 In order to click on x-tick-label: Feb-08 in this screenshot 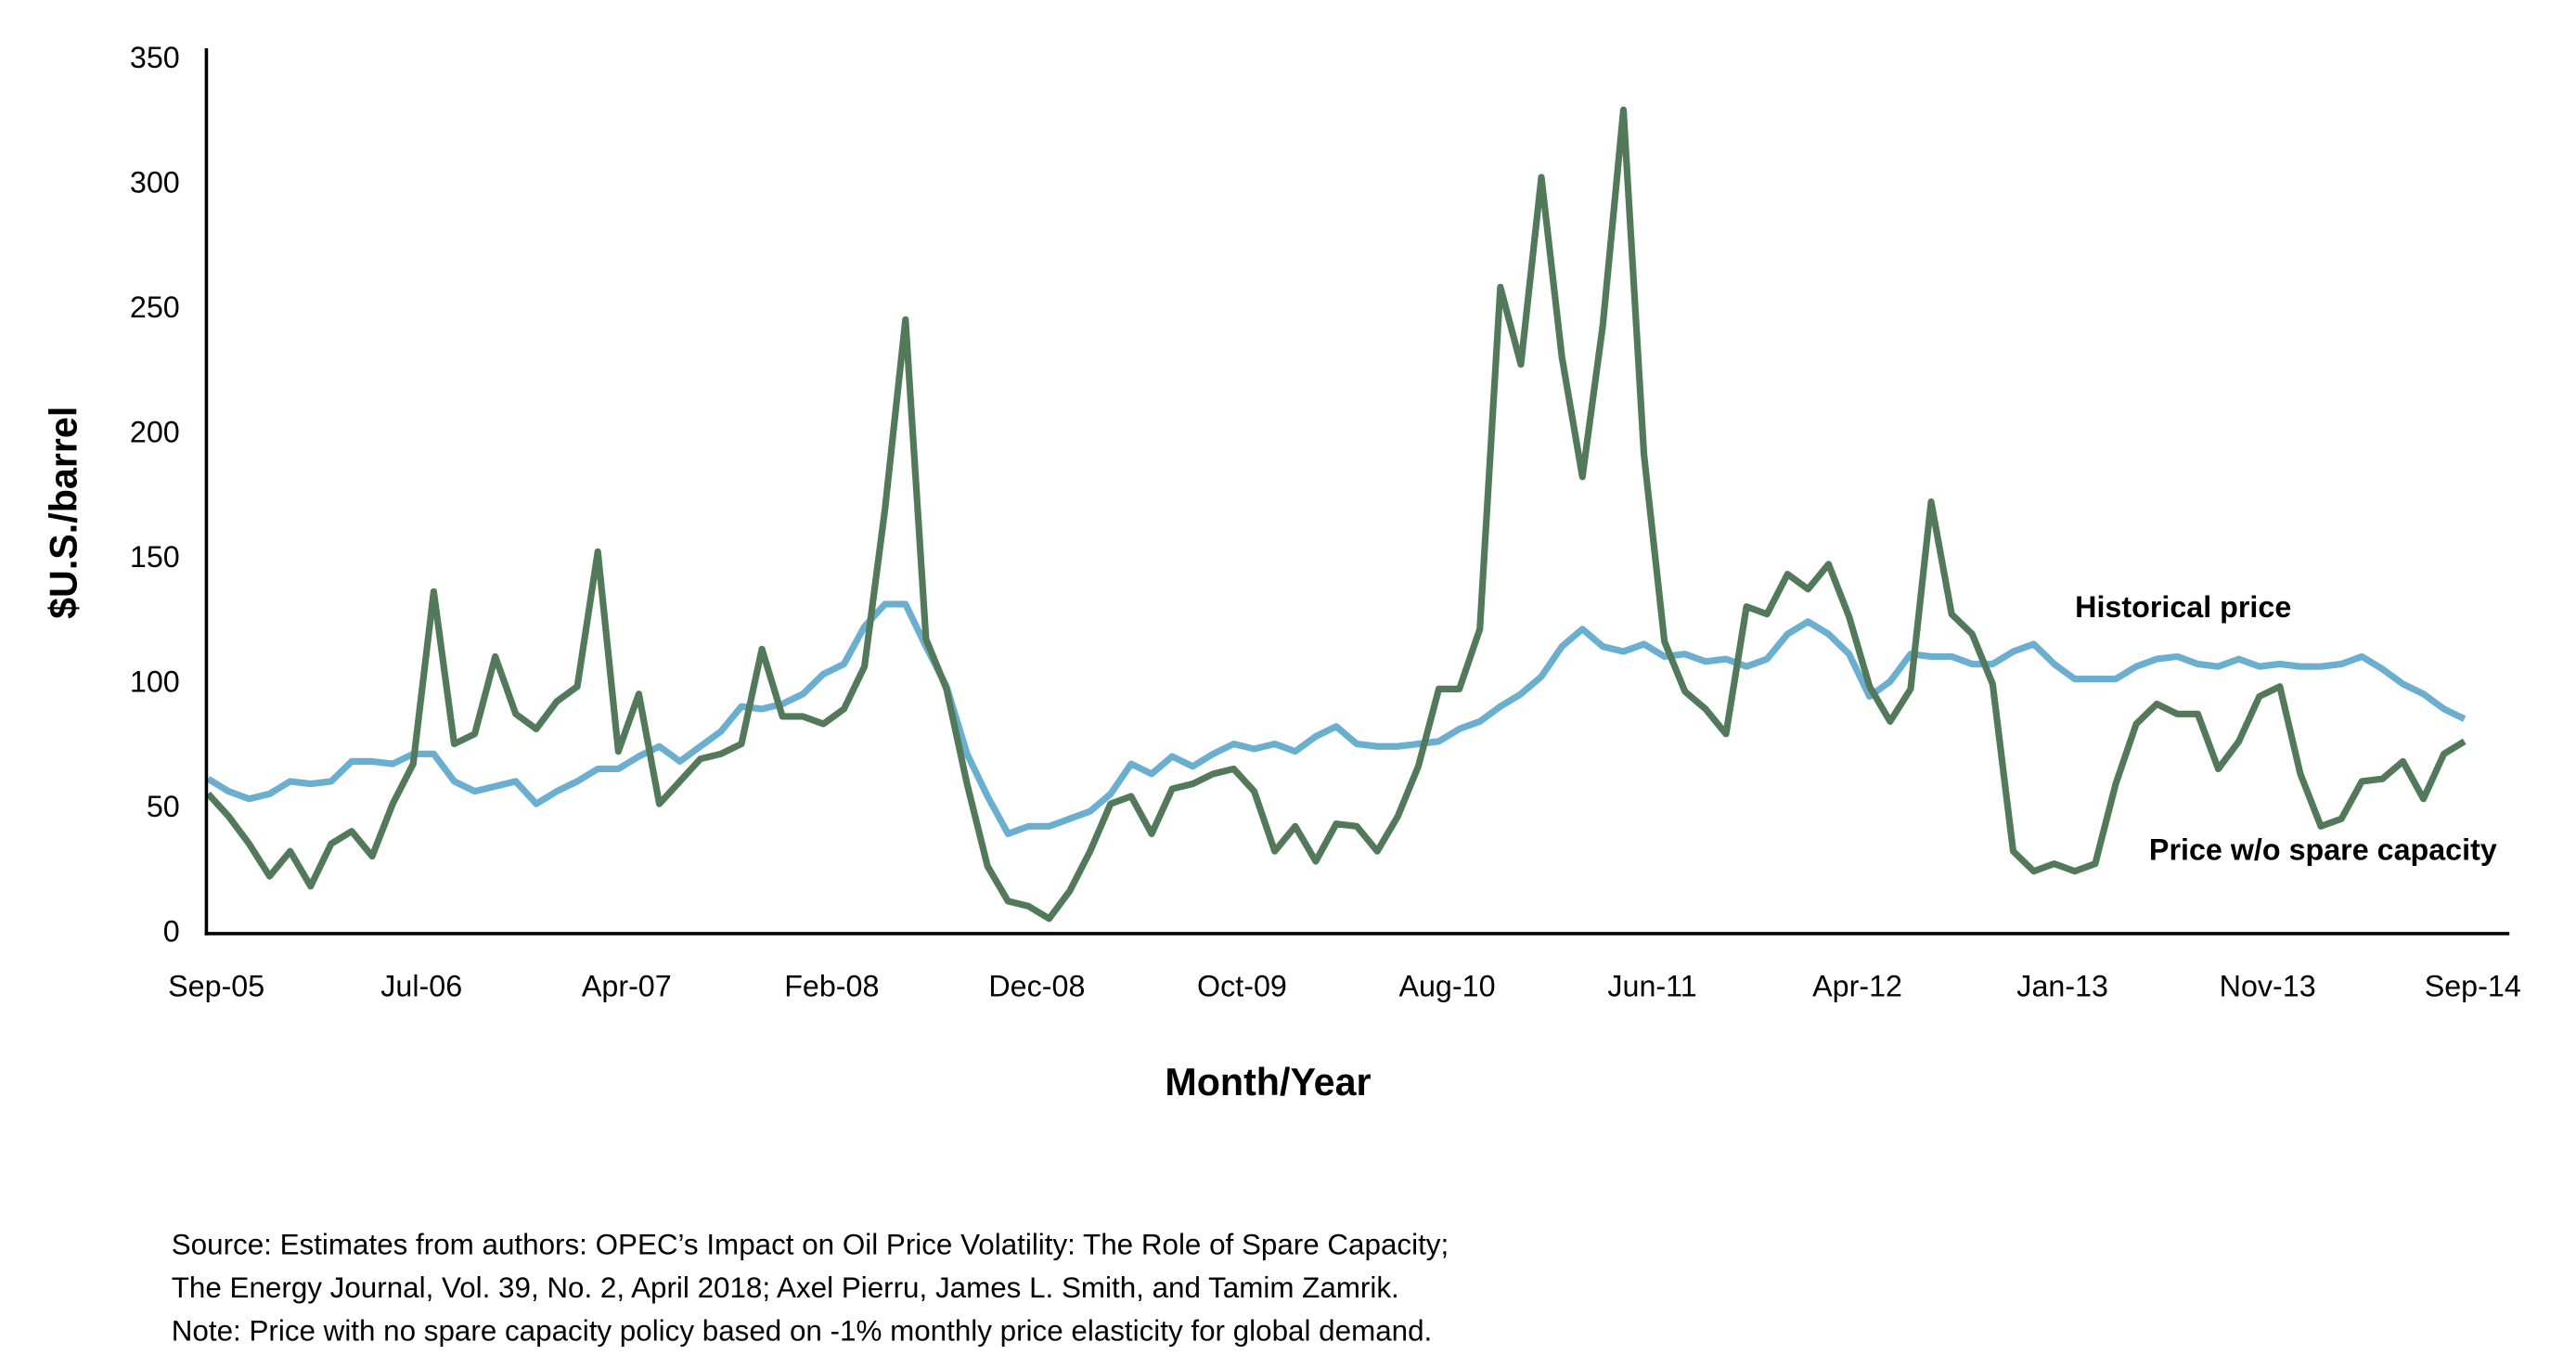, I will do `click(831, 986)`.